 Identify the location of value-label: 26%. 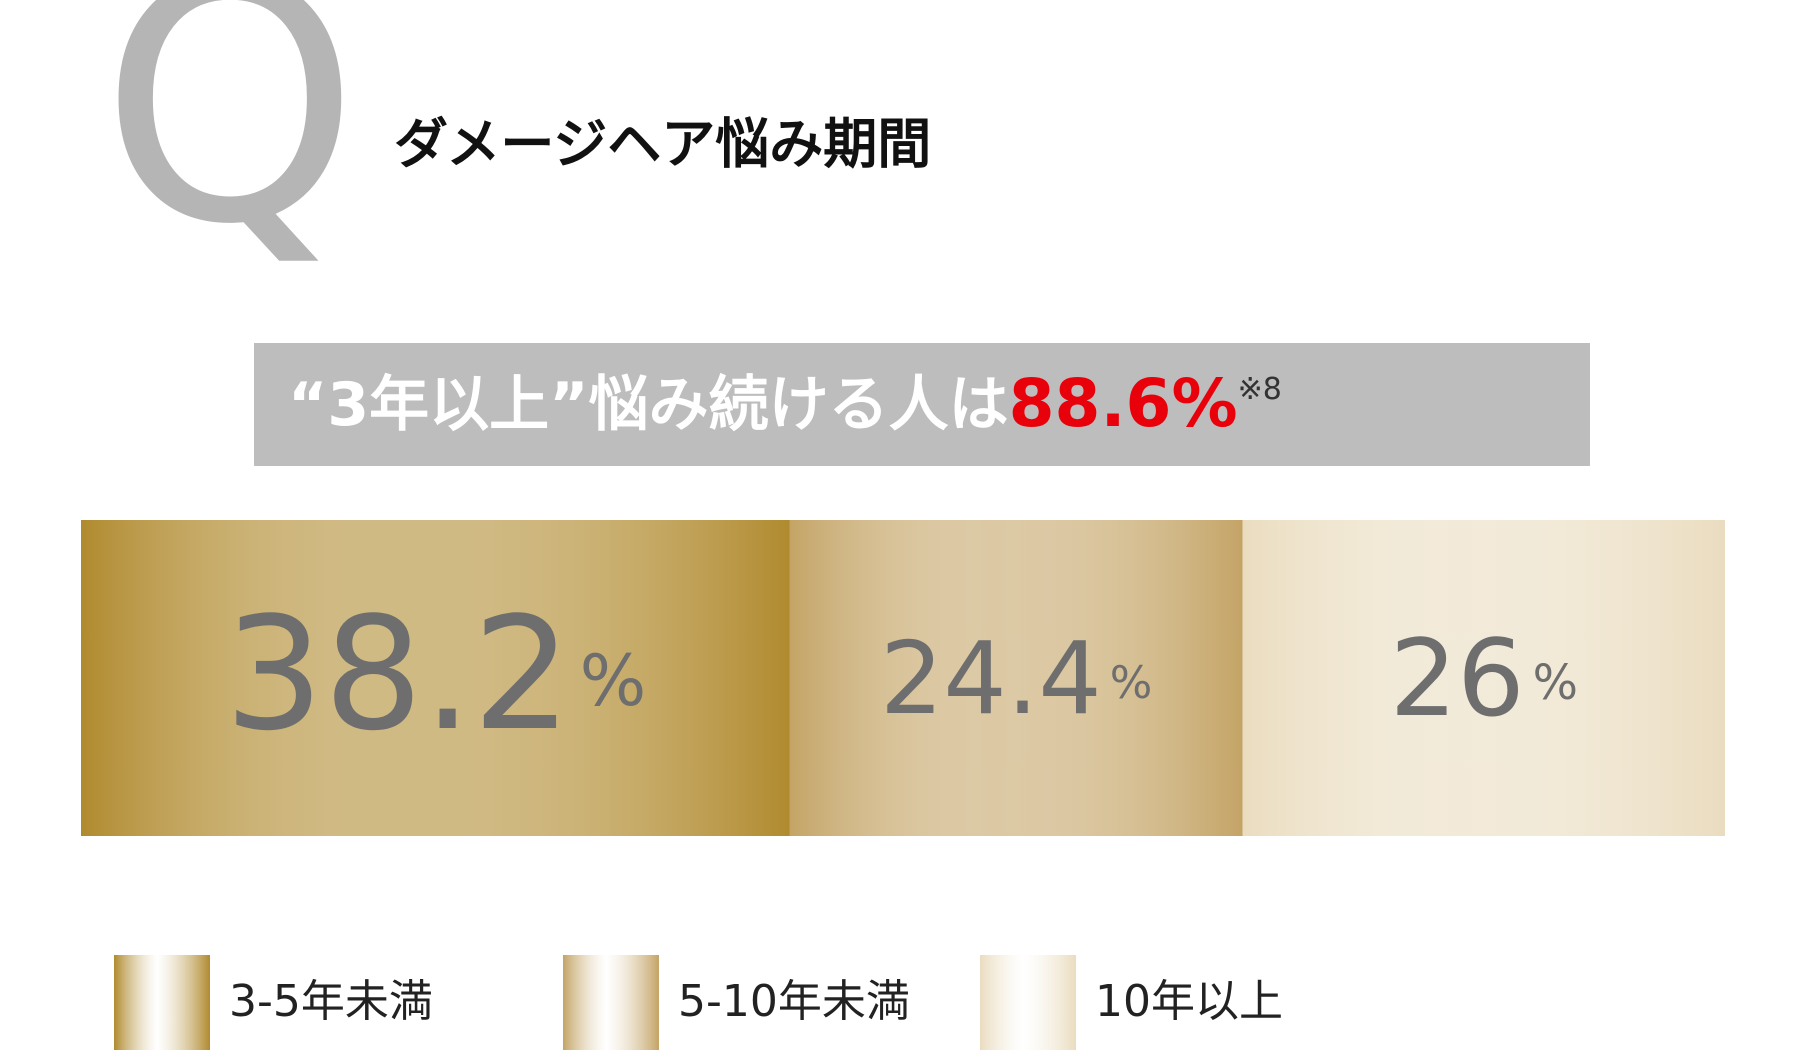
(1484, 679).